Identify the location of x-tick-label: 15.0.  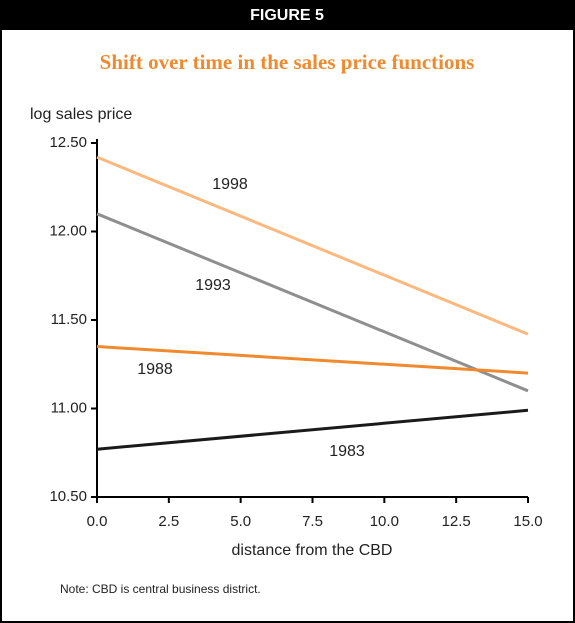
(527, 521).